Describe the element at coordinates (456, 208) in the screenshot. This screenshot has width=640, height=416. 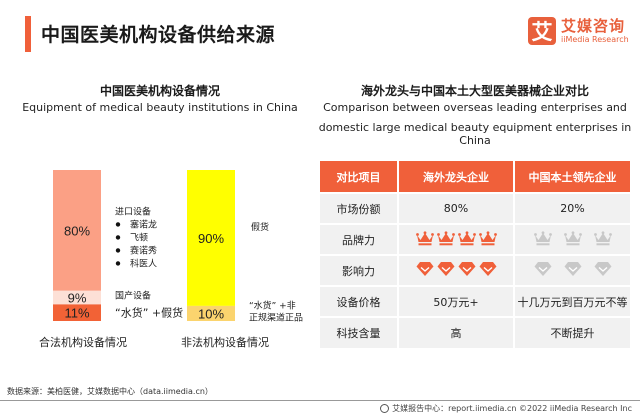
I see `overseas-value: 80%` at that location.